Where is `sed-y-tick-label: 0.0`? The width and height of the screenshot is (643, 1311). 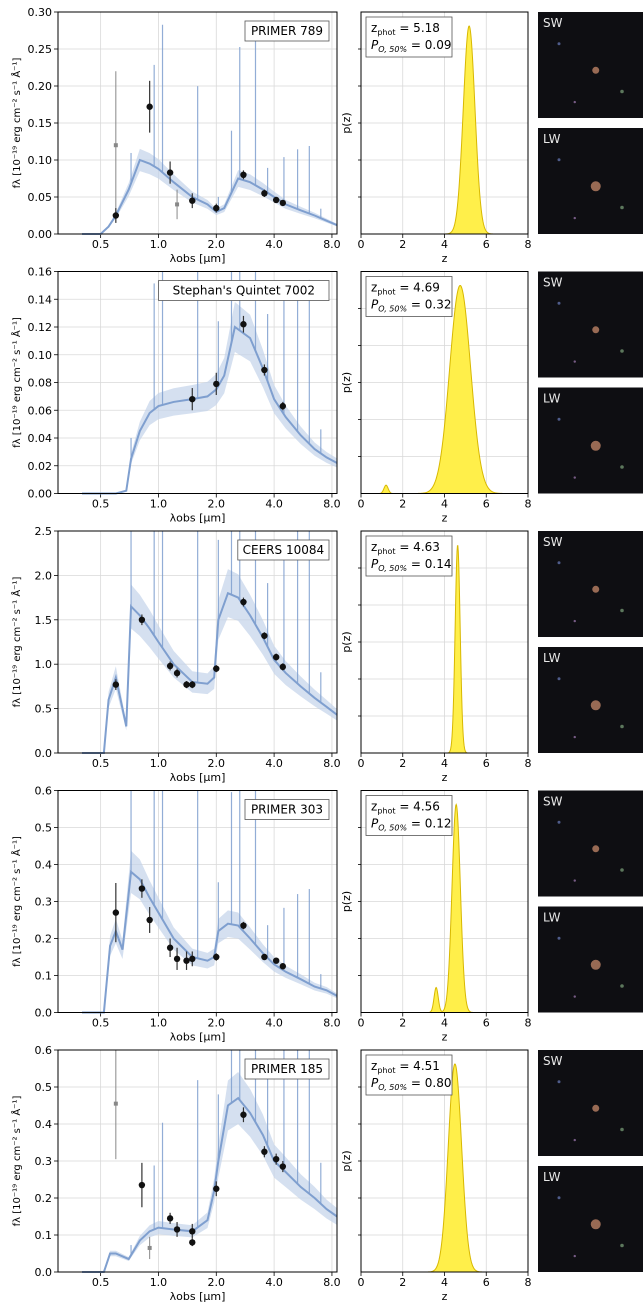
sed-y-tick-label: 0.0 is located at coordinates (44, 1013).